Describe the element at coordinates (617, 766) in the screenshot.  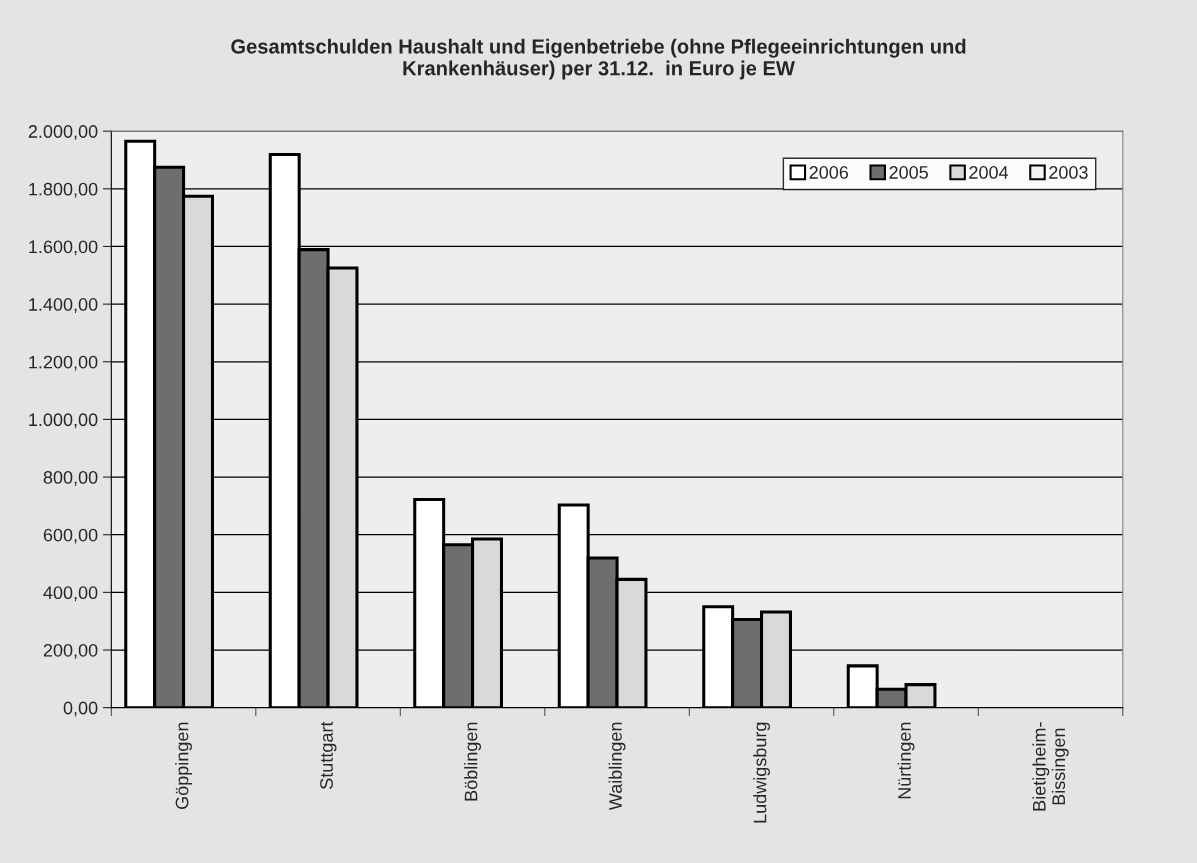
I see `x-tick-label: Waiblingen` at that location.